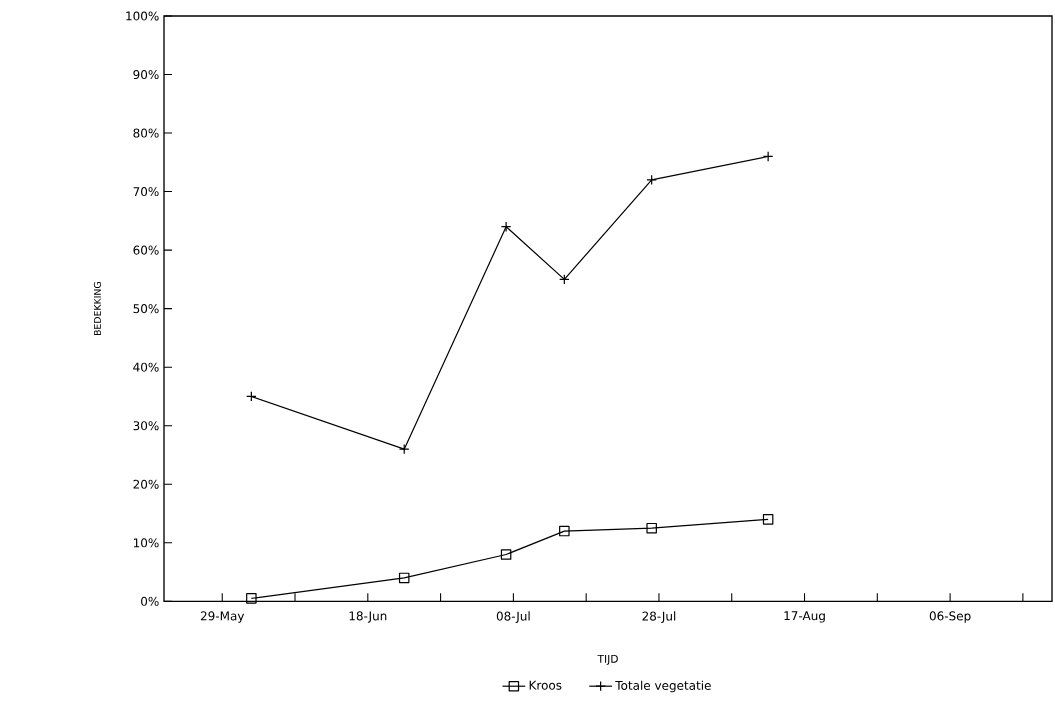 The height and width of the screenshot is (702, 1055). I want to click on y-tick-label: 100%, so click(142, 16).